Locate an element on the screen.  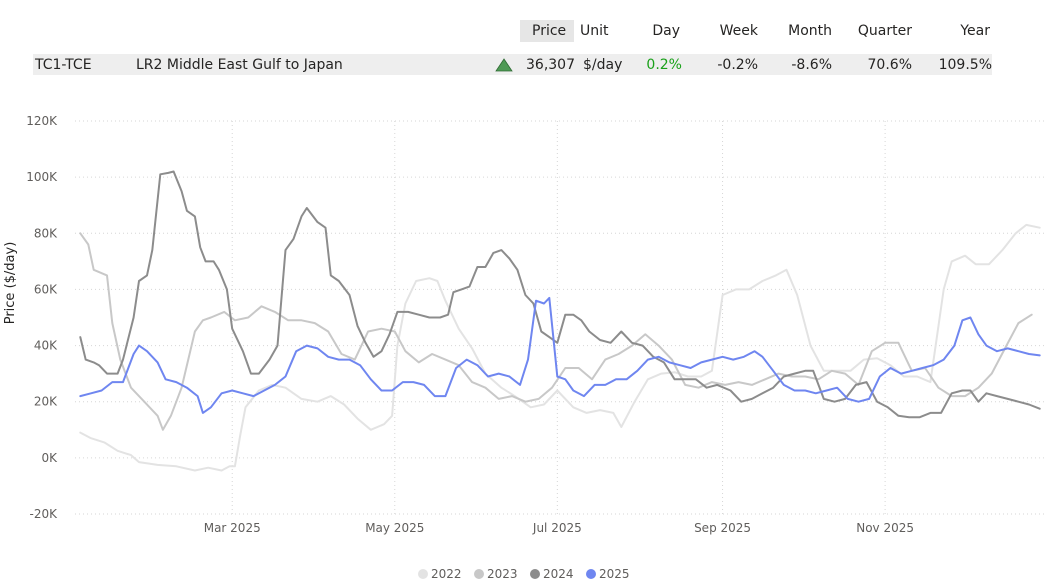
y-tick-label: 20K is located at coordinates (46, 402).